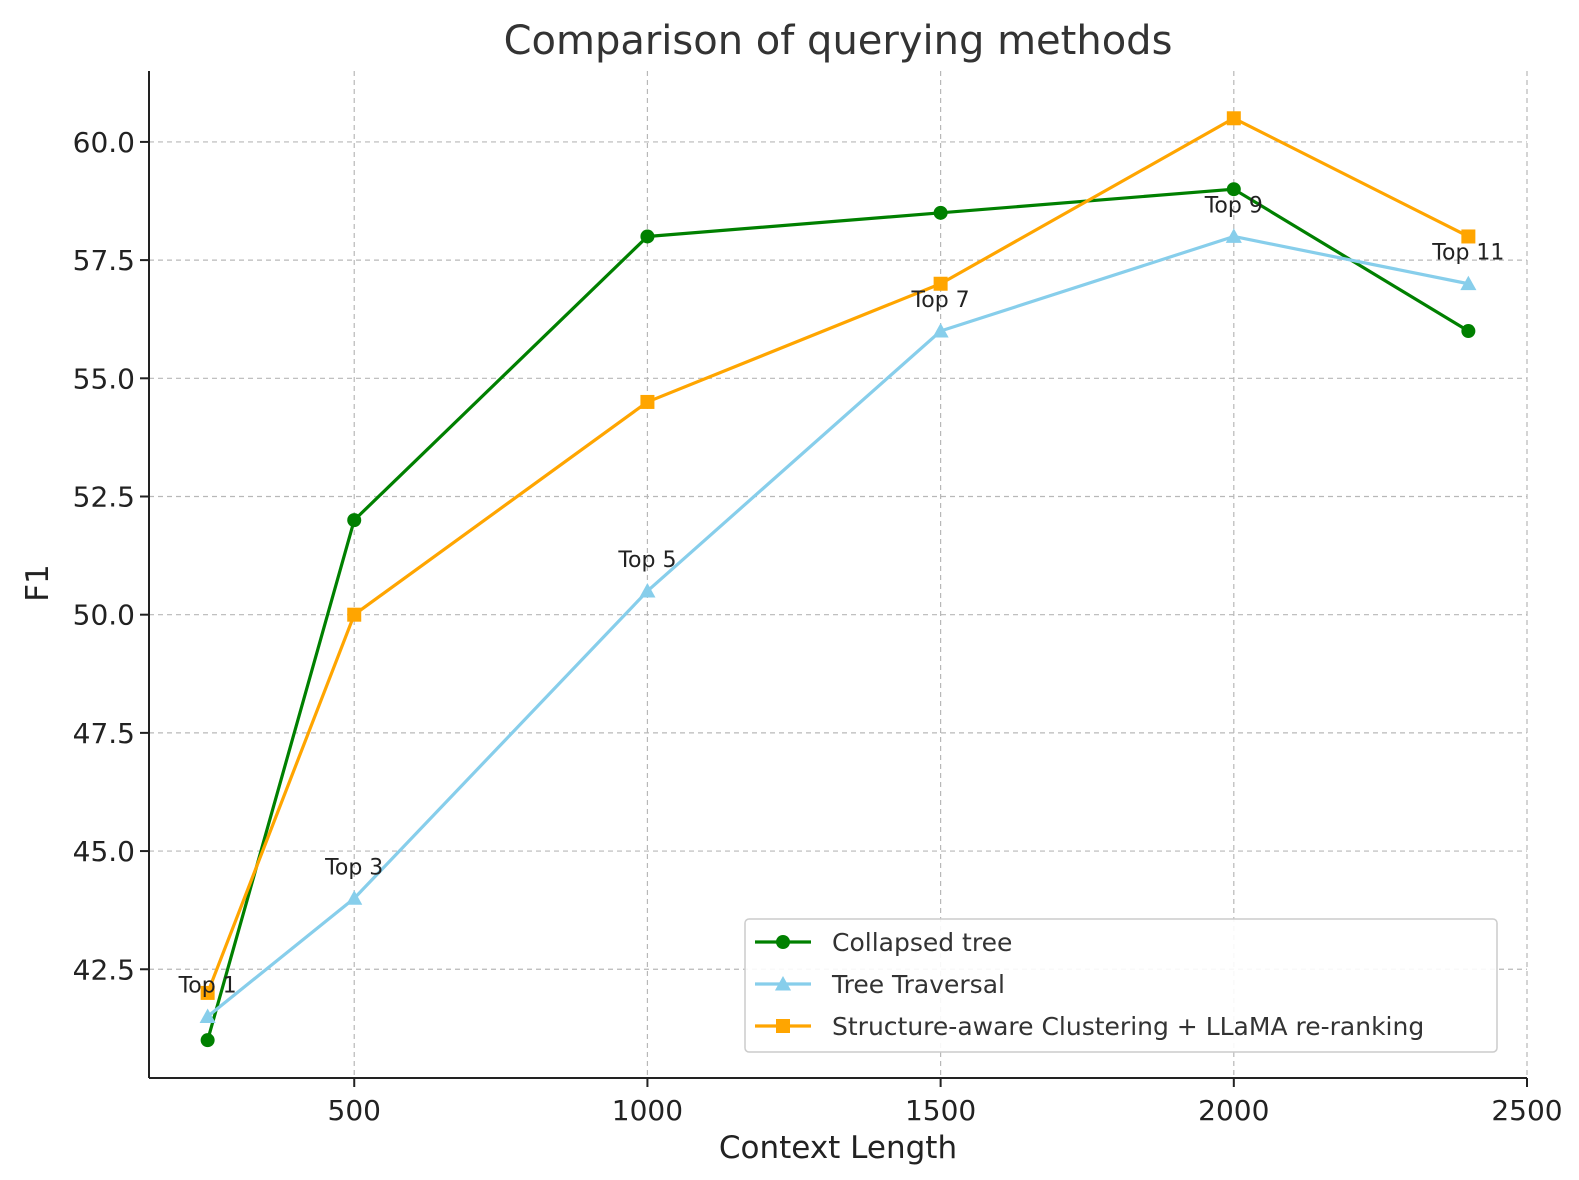  What do you see at coordinates (1526, 1110) in the screenshot?
I see `x-tick-label: 2500` at bounding box center [1526, 1110].